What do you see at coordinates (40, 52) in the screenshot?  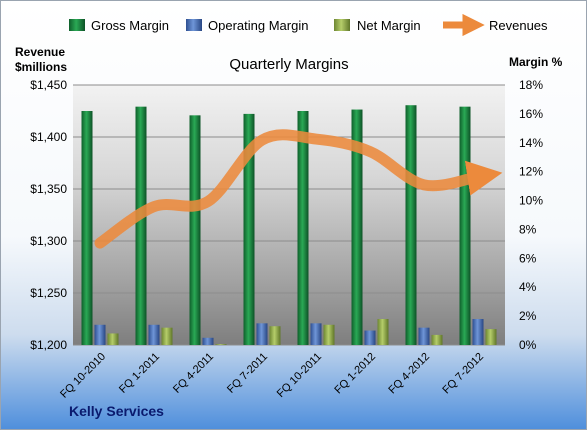 I see `left-axis-title-line1: Revenue` at bounding box center [40, 52].